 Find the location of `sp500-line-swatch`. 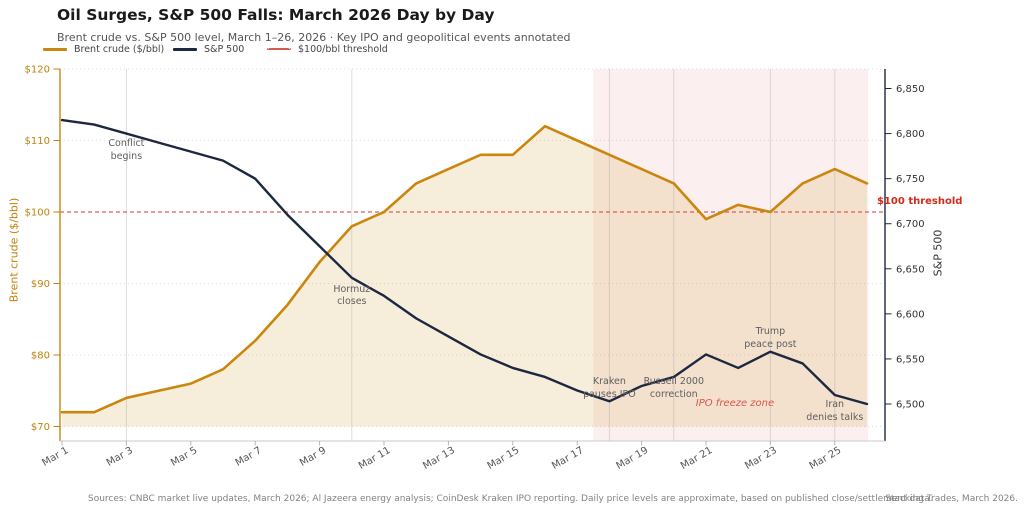

sp500-line-swatch is located at coordinates (185, 49).